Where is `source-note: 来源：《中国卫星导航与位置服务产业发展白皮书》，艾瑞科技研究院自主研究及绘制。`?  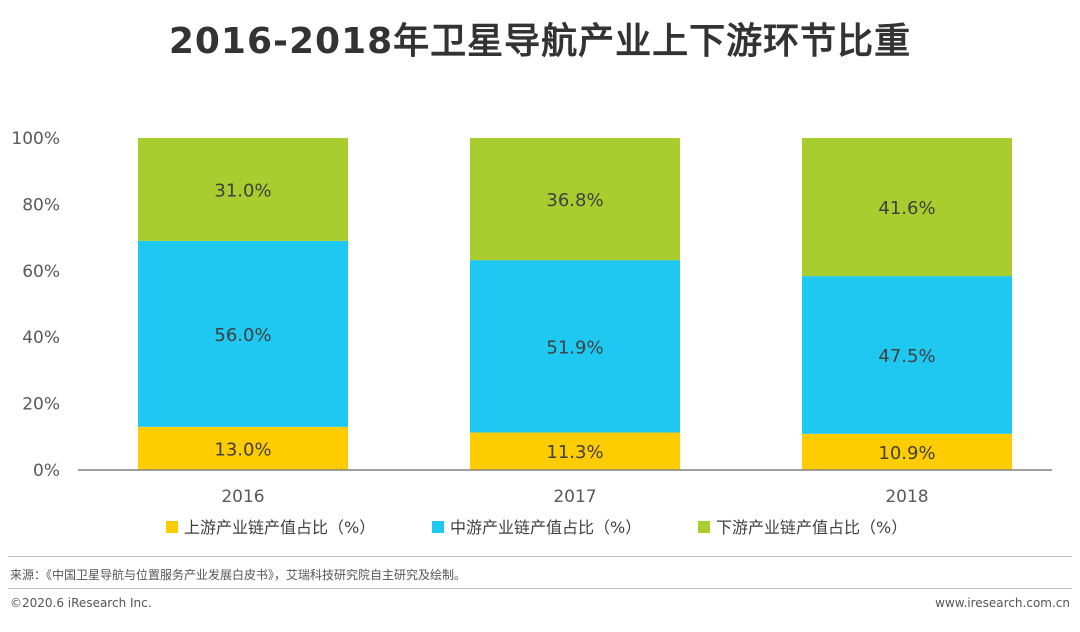
source-note: 来源：《中国卫星导航与位置服务产业发展白皮书》，艾瑞科技研究院自主研究及绘制。 is located at coordinates (238, 575).